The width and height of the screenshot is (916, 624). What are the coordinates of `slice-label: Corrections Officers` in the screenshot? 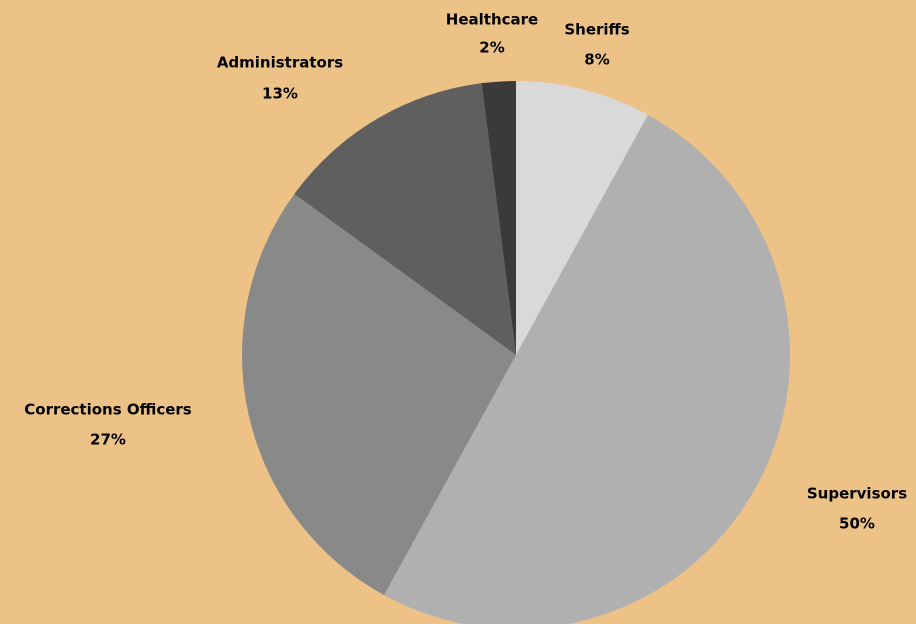 It's located at (108, 410).